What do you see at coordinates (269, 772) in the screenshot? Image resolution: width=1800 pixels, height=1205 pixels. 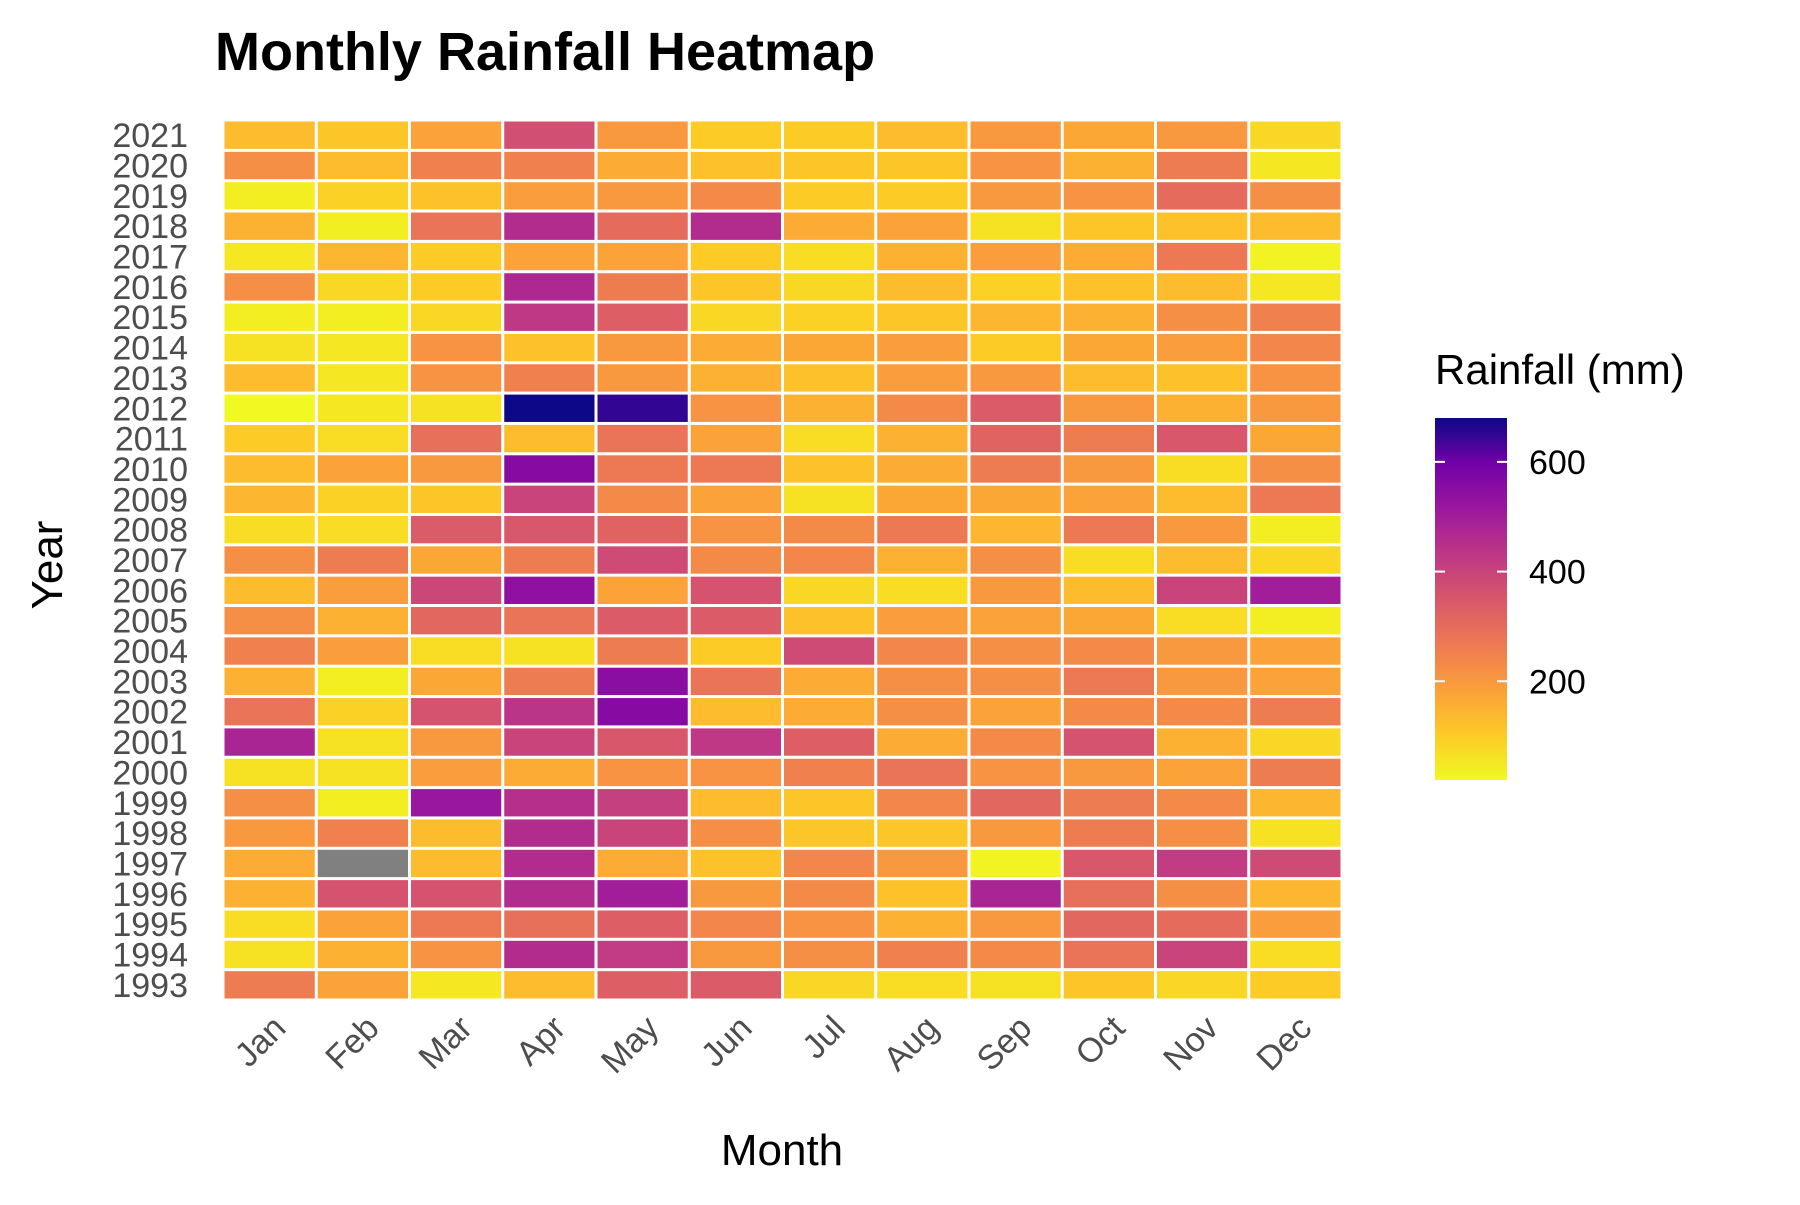 I see `heatmap-cell-2000-jan` at bounding box center [269, 772].